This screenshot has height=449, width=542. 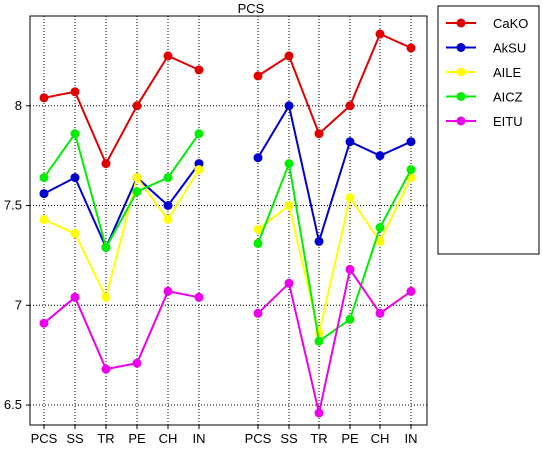 I want to click on legend-label: EITU, so click(x=508, y=121).